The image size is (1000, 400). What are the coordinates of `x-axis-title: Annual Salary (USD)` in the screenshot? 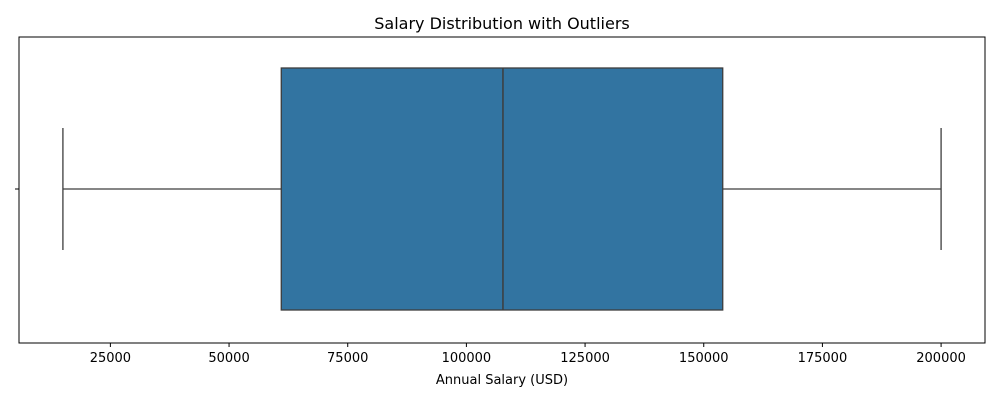 It's located at (502, 380).